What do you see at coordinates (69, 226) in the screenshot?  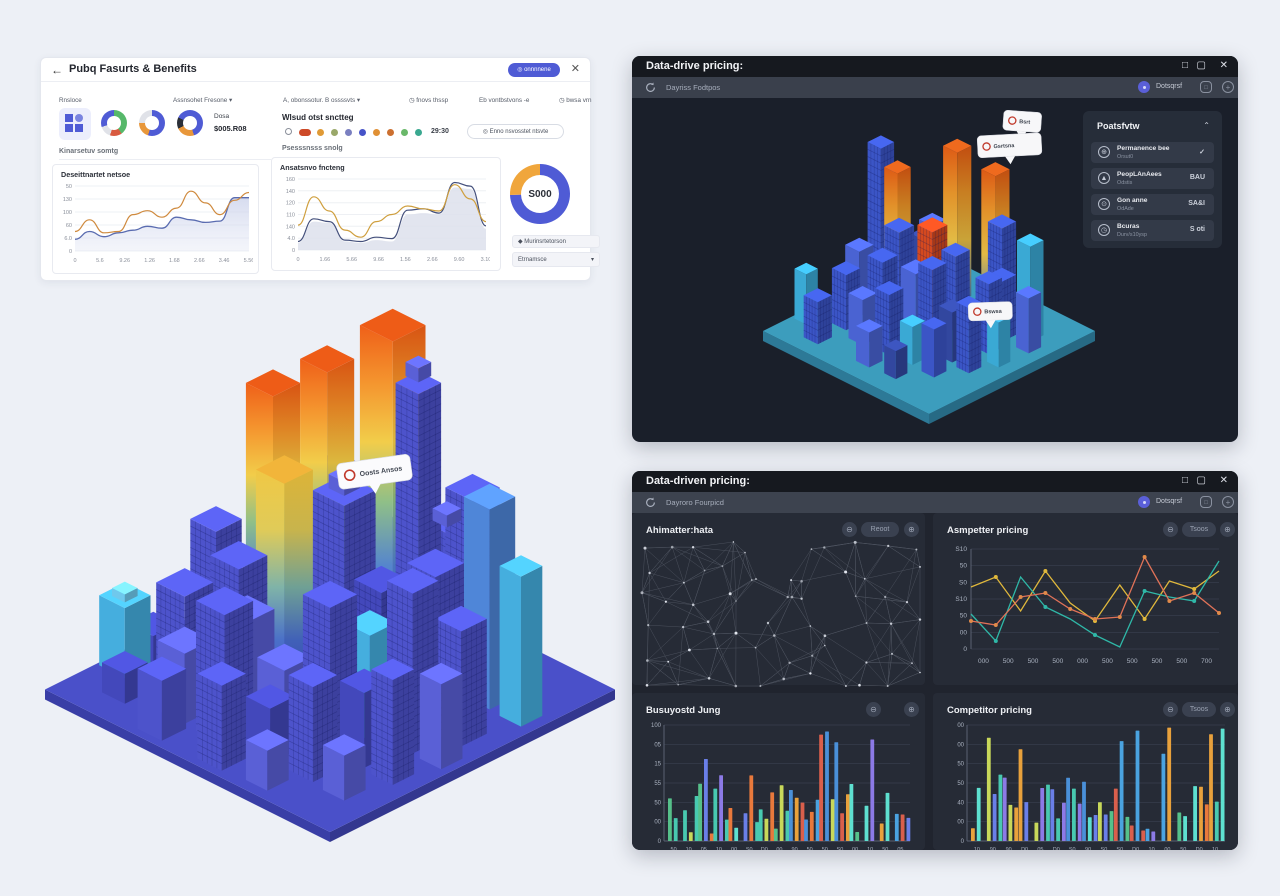 I see `svg-text: 60` at bounding box center [69, 226].